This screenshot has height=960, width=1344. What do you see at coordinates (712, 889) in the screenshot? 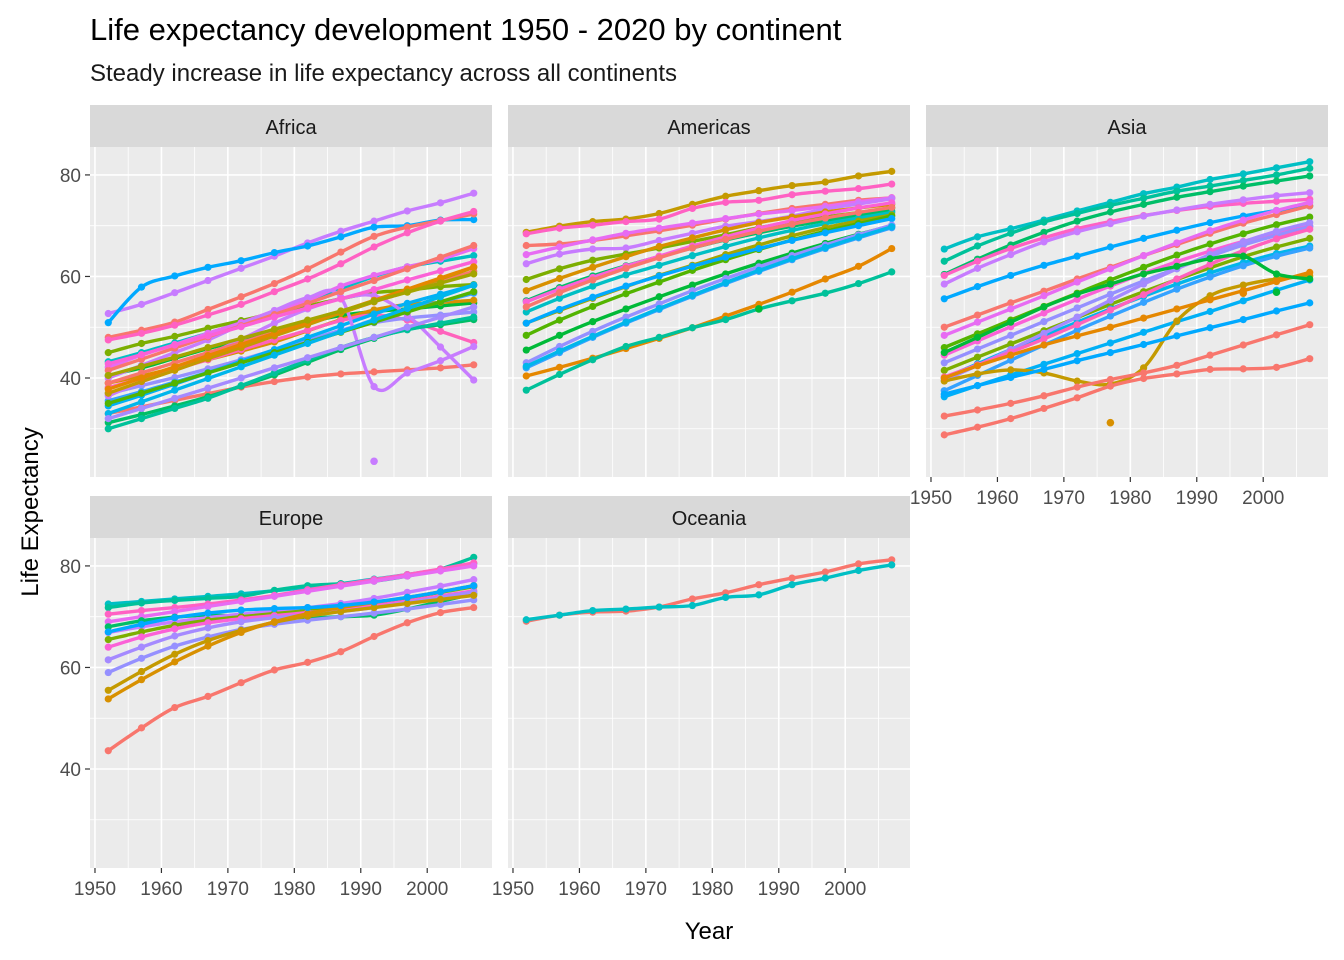
I see `x-tick-label: 1980` at bounding box center [712, 889].